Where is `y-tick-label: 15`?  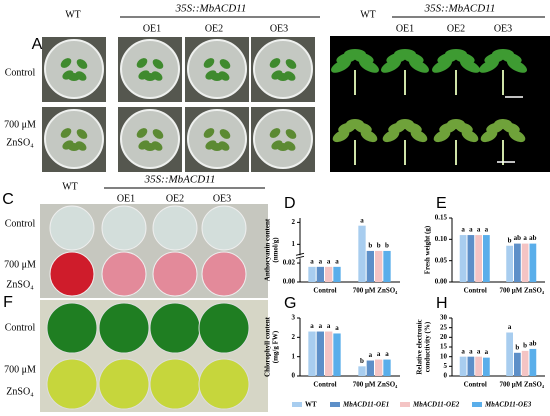 y-tick-label: 15 is located at coordinates (444, 347).